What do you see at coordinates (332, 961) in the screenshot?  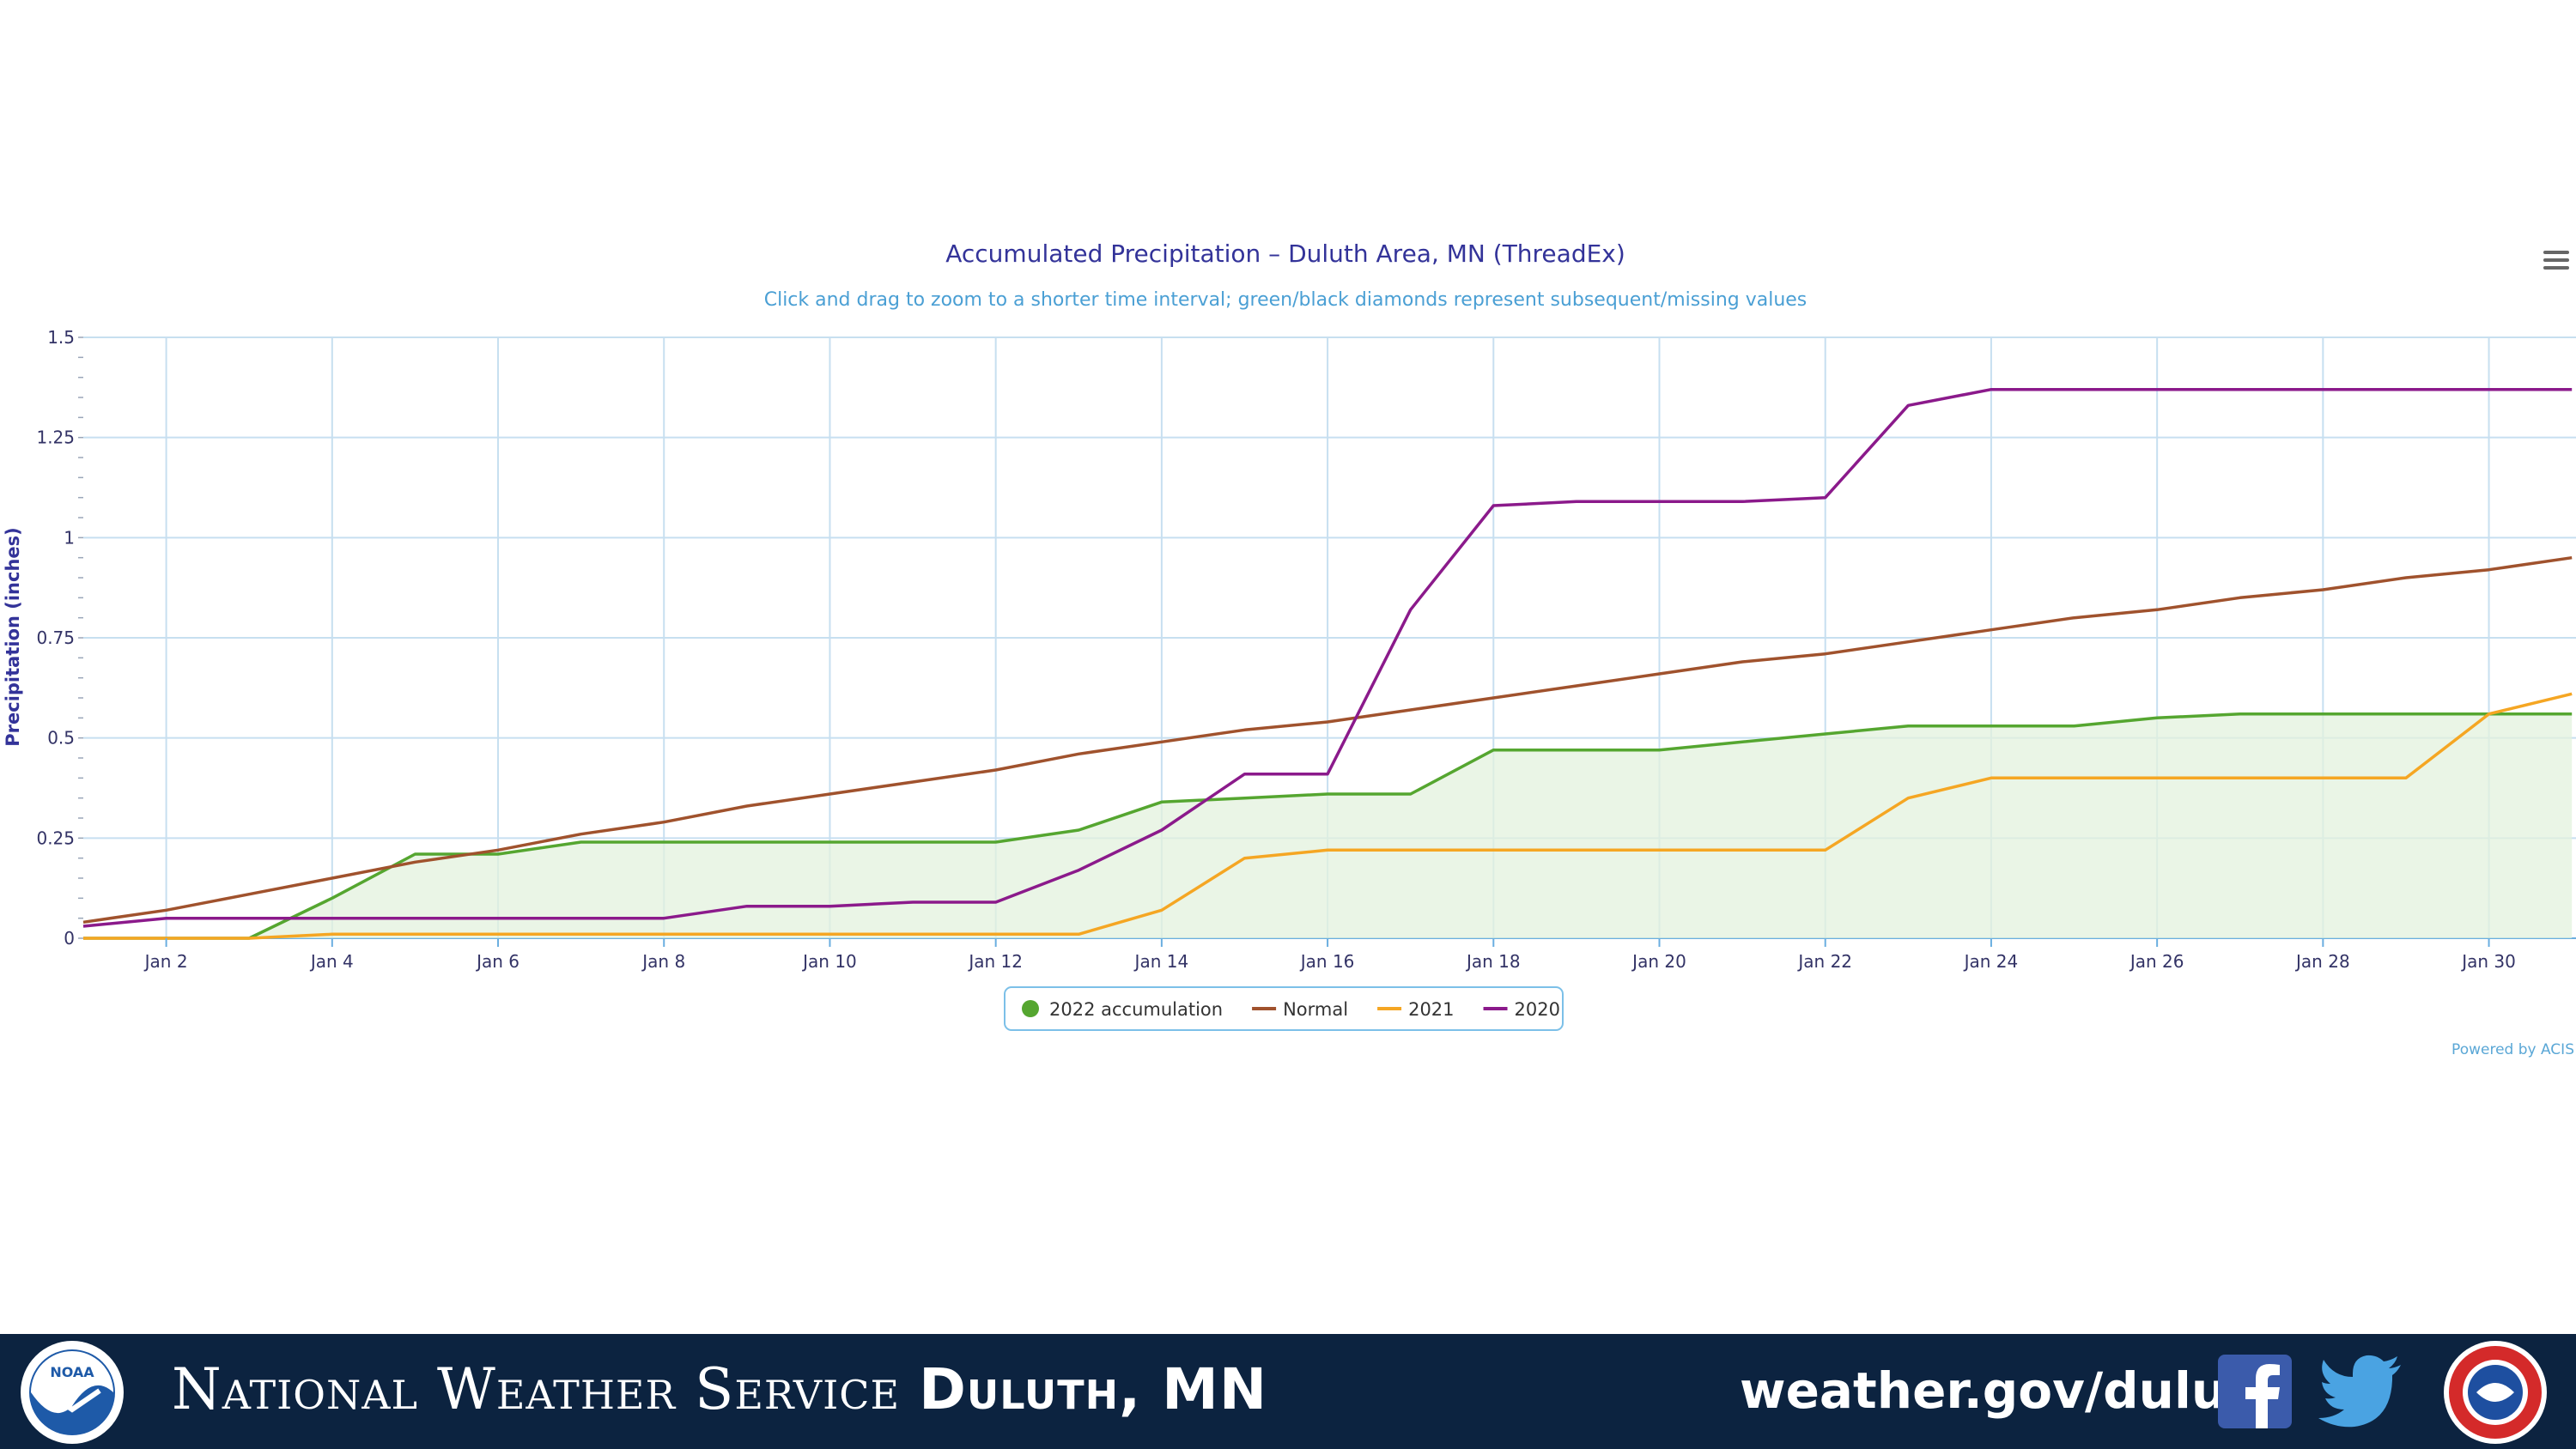 I see `x-tick-label: Jan 4` at bounding box center [332, 961].